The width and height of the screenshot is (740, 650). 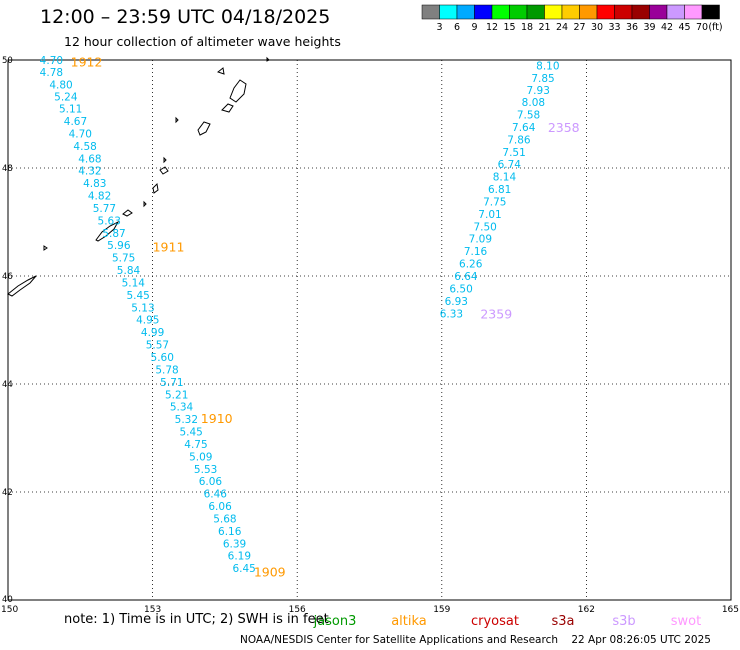 I want to click on wave-height-label: 5.32, so click(x=186, y=420).